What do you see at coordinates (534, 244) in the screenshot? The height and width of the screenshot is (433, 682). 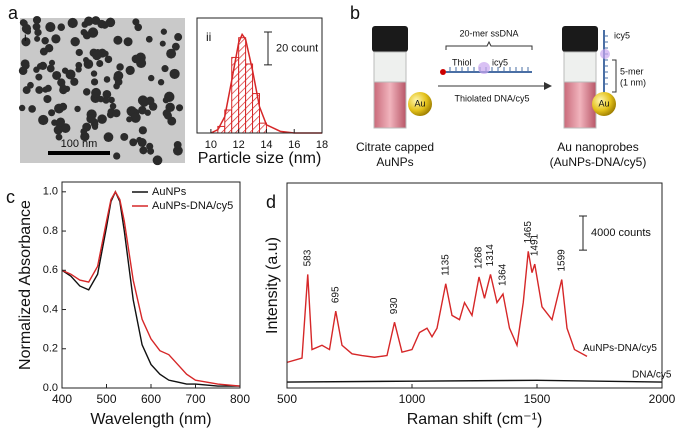 I see `peak-label: 1491` at bounding box center [534, 244].